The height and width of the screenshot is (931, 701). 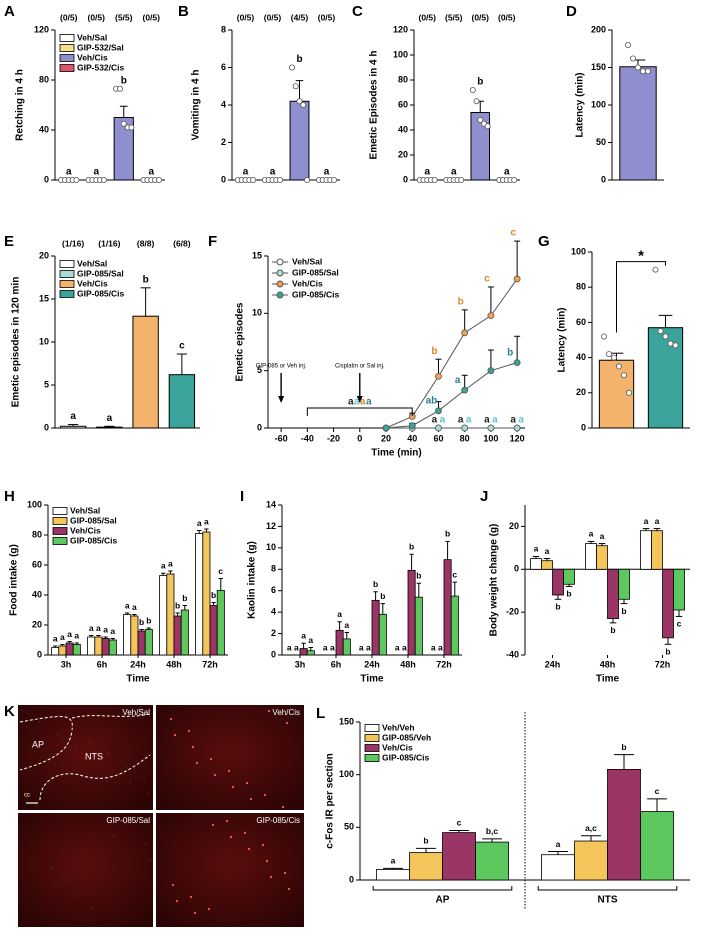 What do you see at coordinates (398, 727) in the screenshot?
I see `legend-label: Veh/Veh` at bounding box center [398, 727].